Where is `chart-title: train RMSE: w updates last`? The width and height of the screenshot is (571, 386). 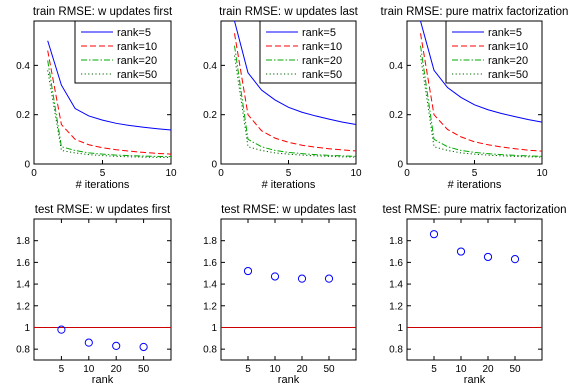 chart-title: train RMSE: w updates last is located at coordinates (289, 12).